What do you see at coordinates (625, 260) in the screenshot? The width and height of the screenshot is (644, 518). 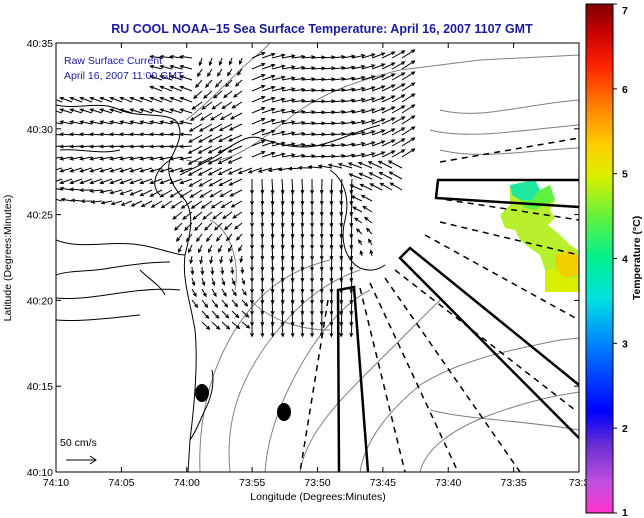 I see `colorbar-tick-label: 4` at bounding box center [625, 260].